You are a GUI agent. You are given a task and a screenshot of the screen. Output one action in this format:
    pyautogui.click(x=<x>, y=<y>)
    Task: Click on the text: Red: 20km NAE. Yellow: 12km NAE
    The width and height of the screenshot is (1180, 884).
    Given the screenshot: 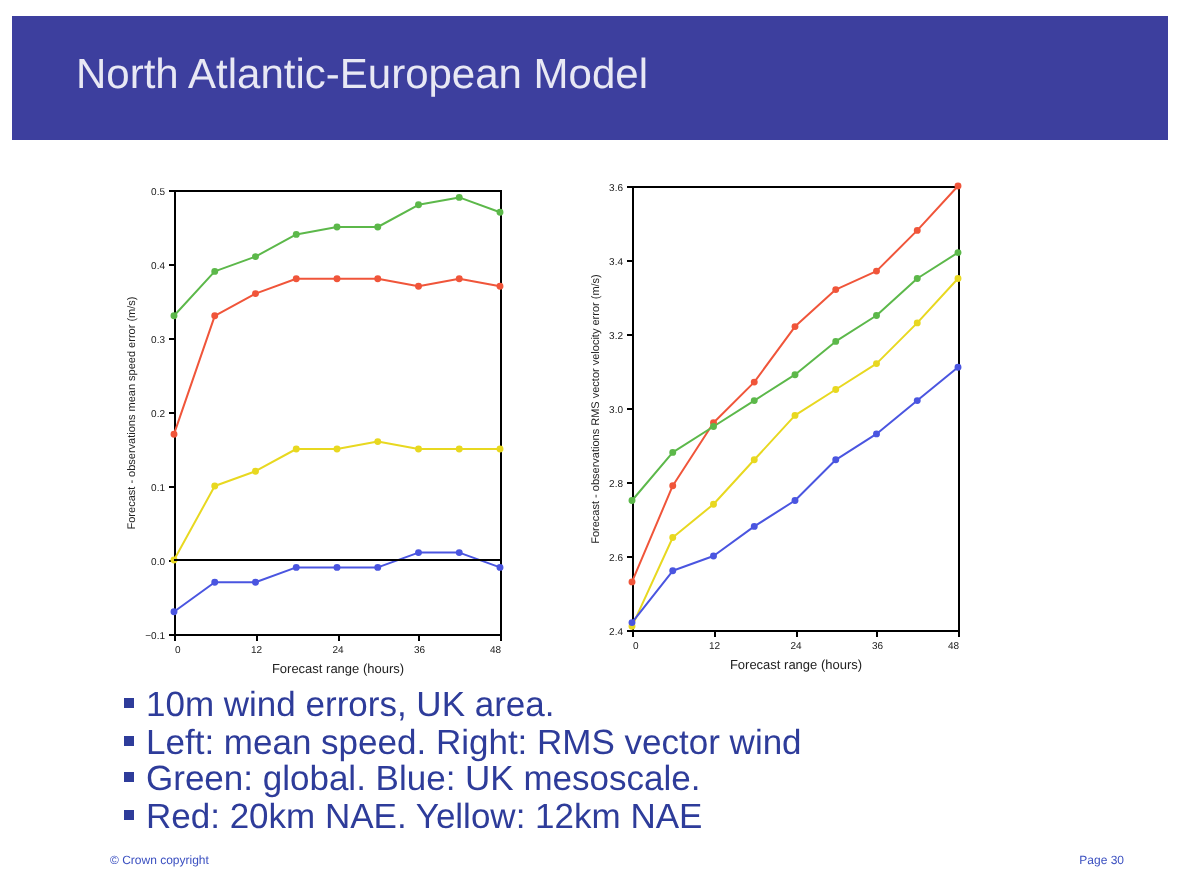 What is the action you would take?
    pyautogui.click(x=424, y=815)
    